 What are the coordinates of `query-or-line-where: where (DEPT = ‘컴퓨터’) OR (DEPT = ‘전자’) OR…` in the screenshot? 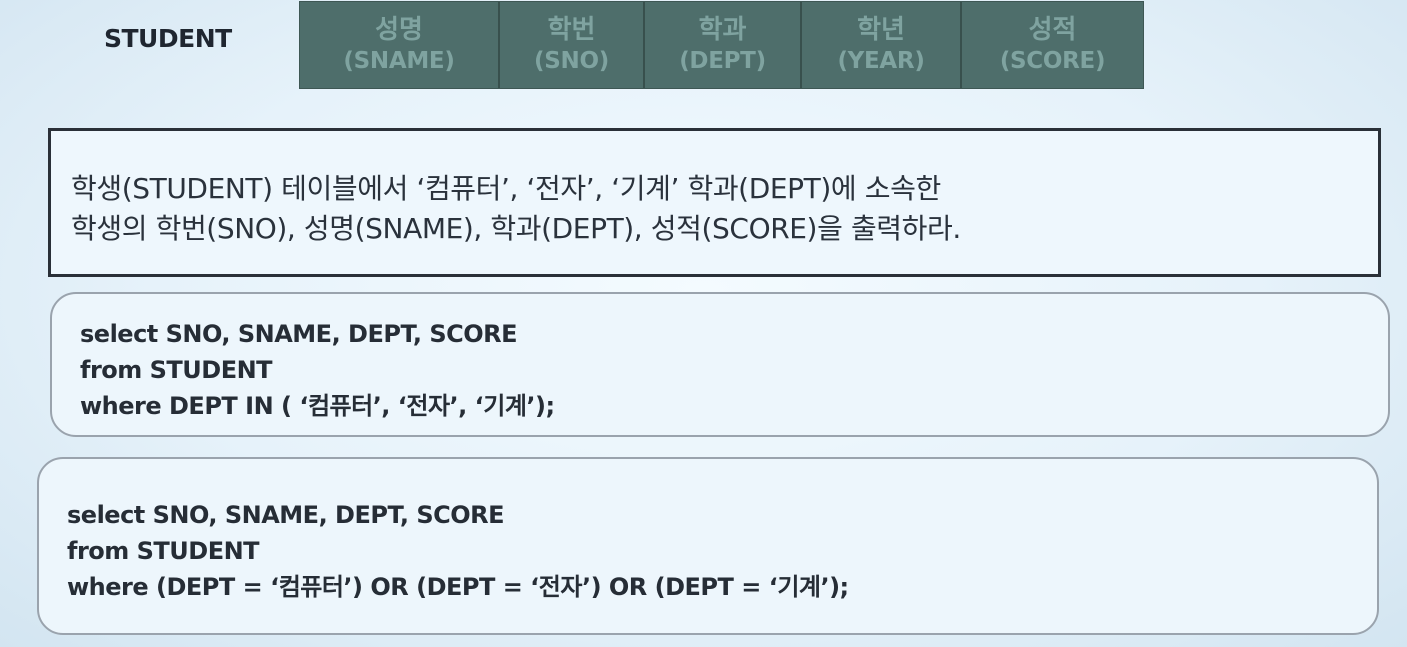 It's located at (458, 587).